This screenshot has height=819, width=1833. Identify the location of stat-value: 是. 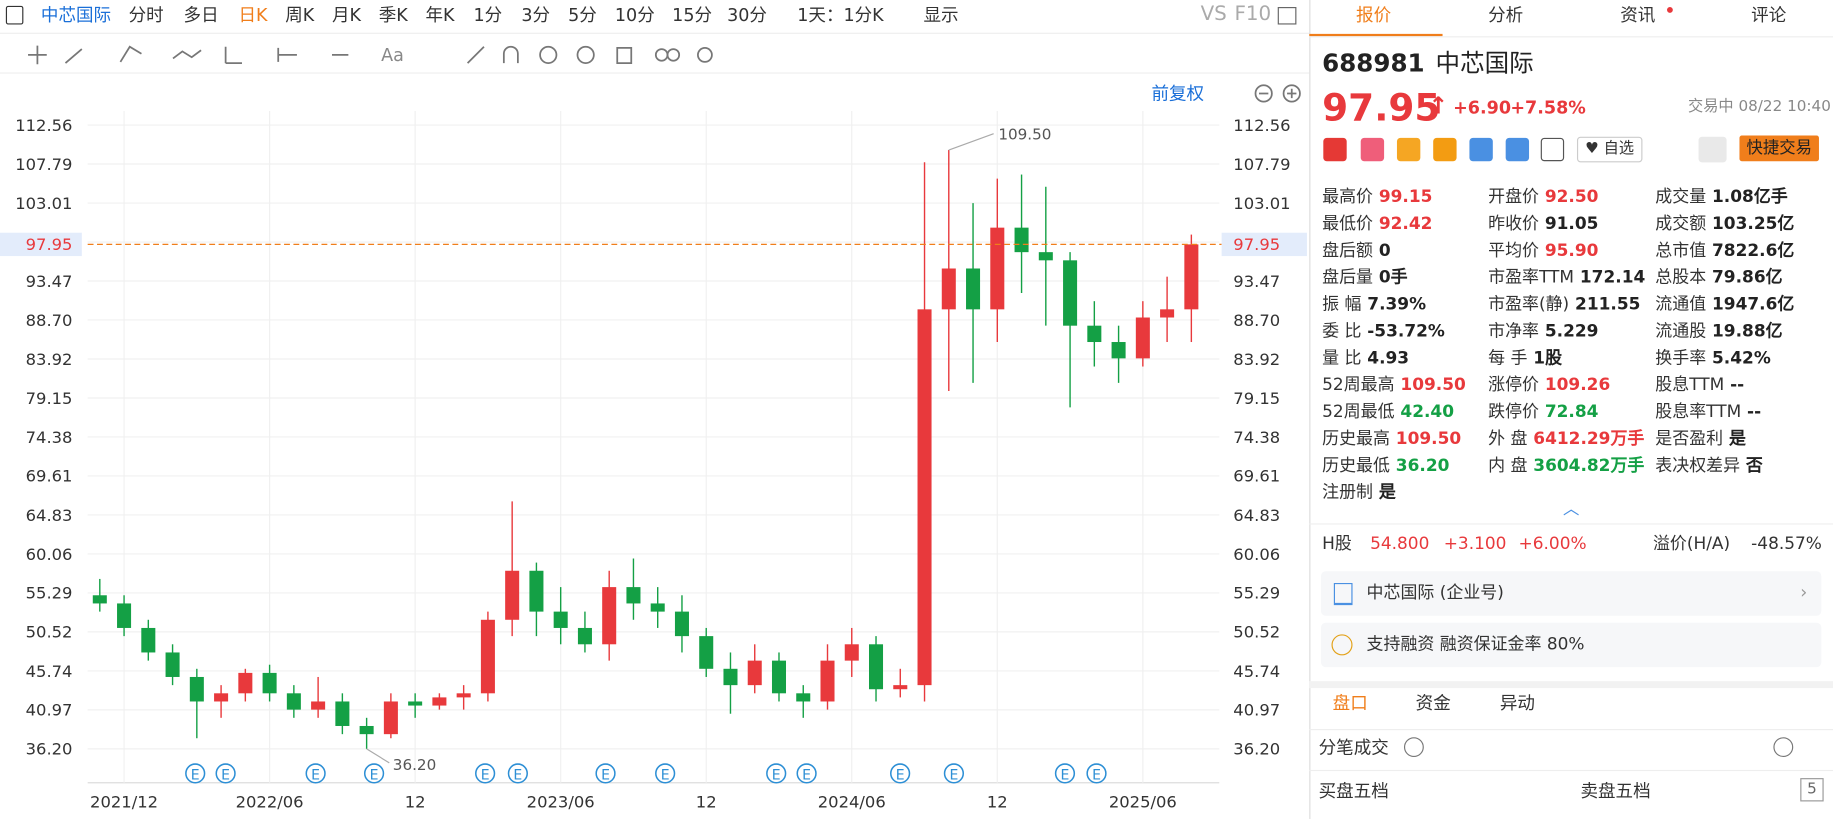
(1737, 439).